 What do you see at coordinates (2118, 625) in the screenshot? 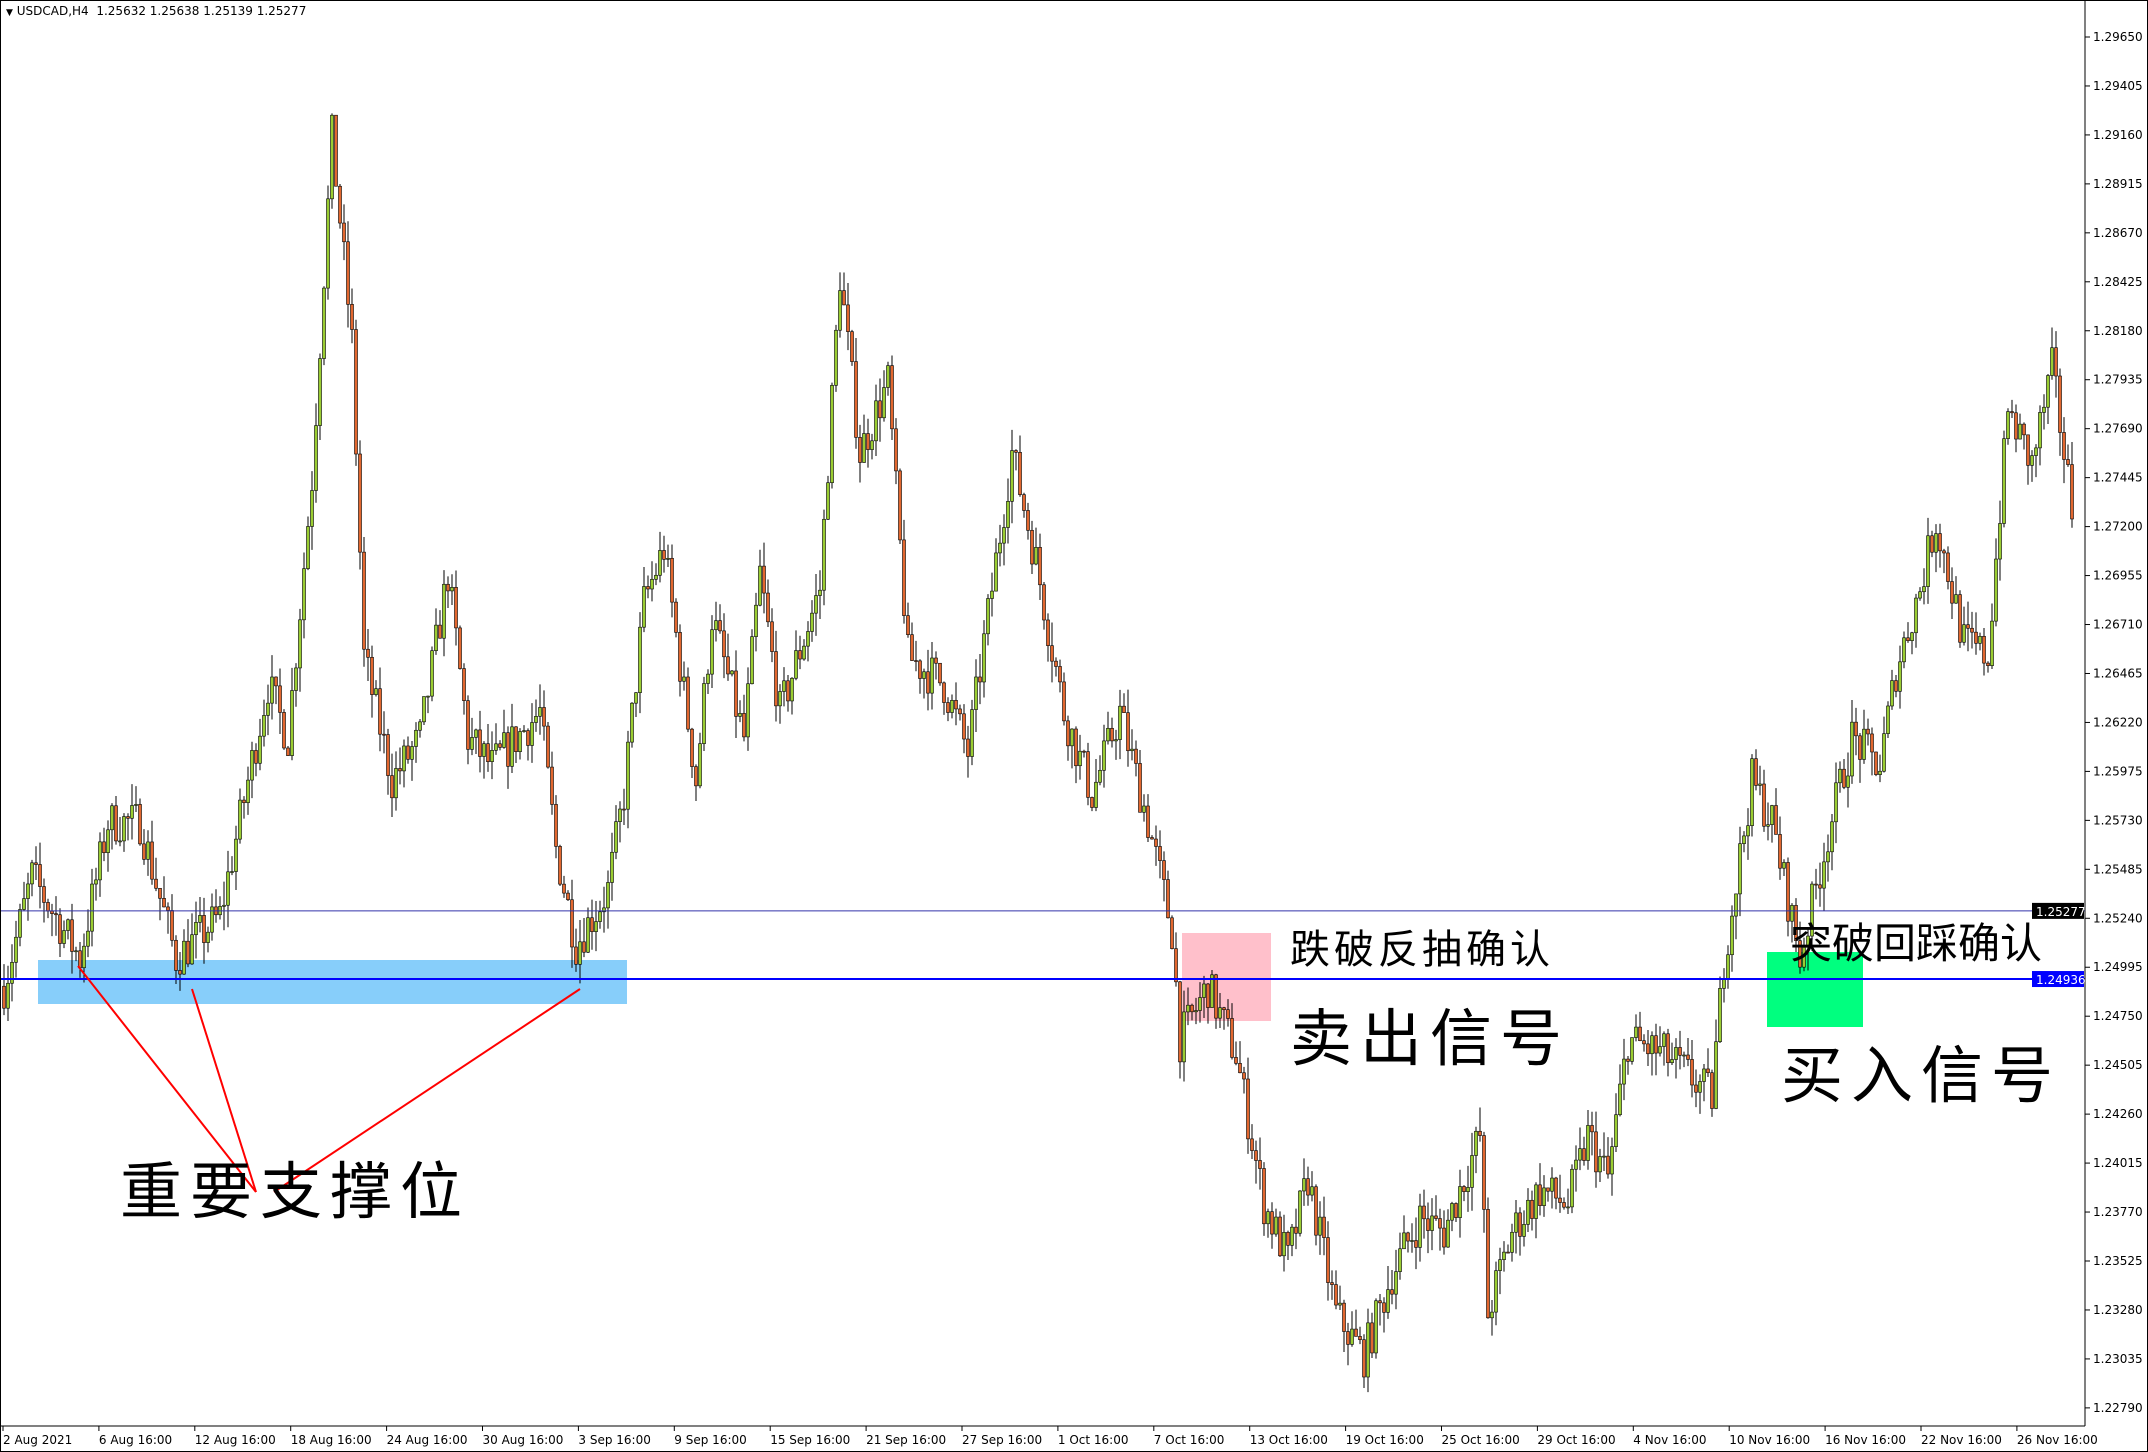
I see `price-tick-label: 1.26710` at bounding box center [2118, 625].